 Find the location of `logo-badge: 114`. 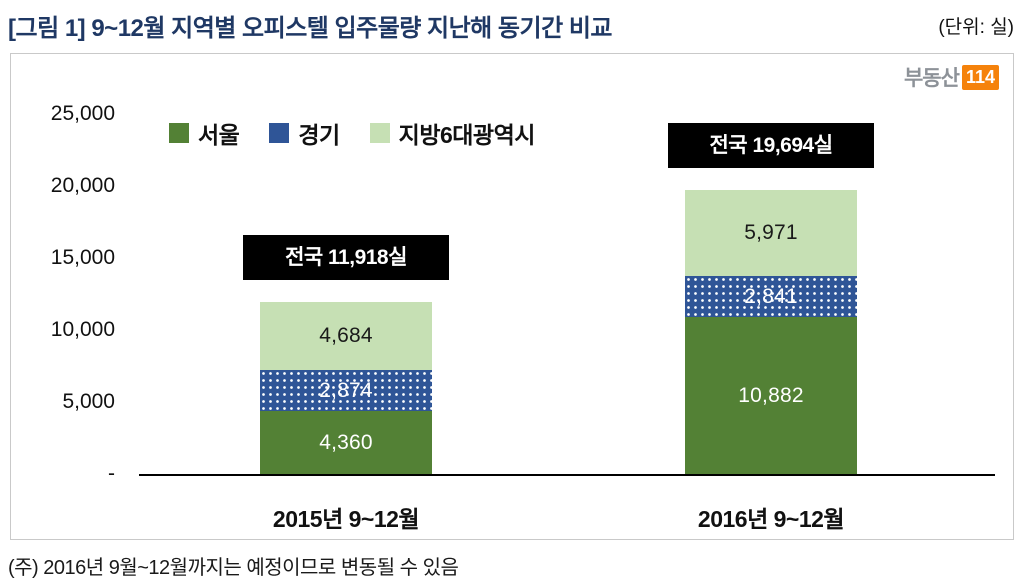

logo-badge: 114 is located at coordinates (980, 77).